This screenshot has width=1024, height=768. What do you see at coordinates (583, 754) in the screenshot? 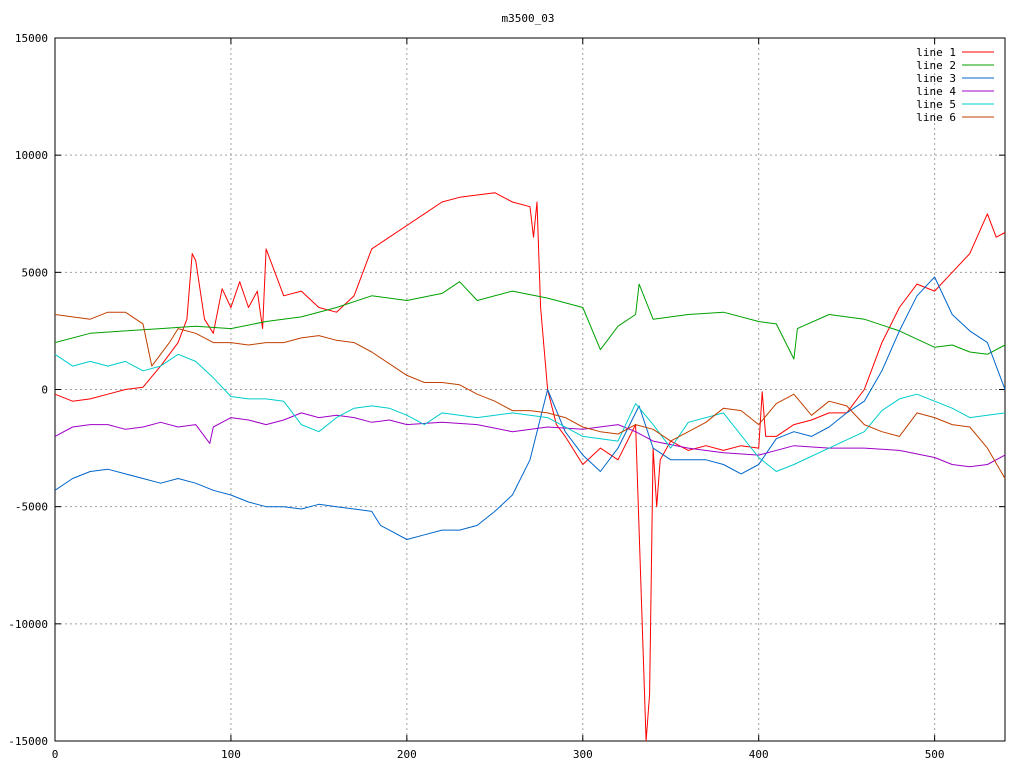
I see `x-tick-label: 300` at bounding box center [583, 754].